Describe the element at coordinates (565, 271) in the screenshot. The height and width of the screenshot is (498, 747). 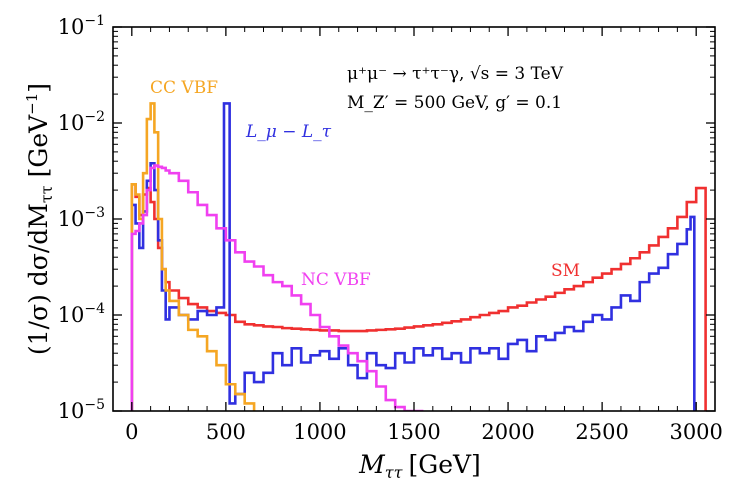
I see `label-sm: SM` at that location.